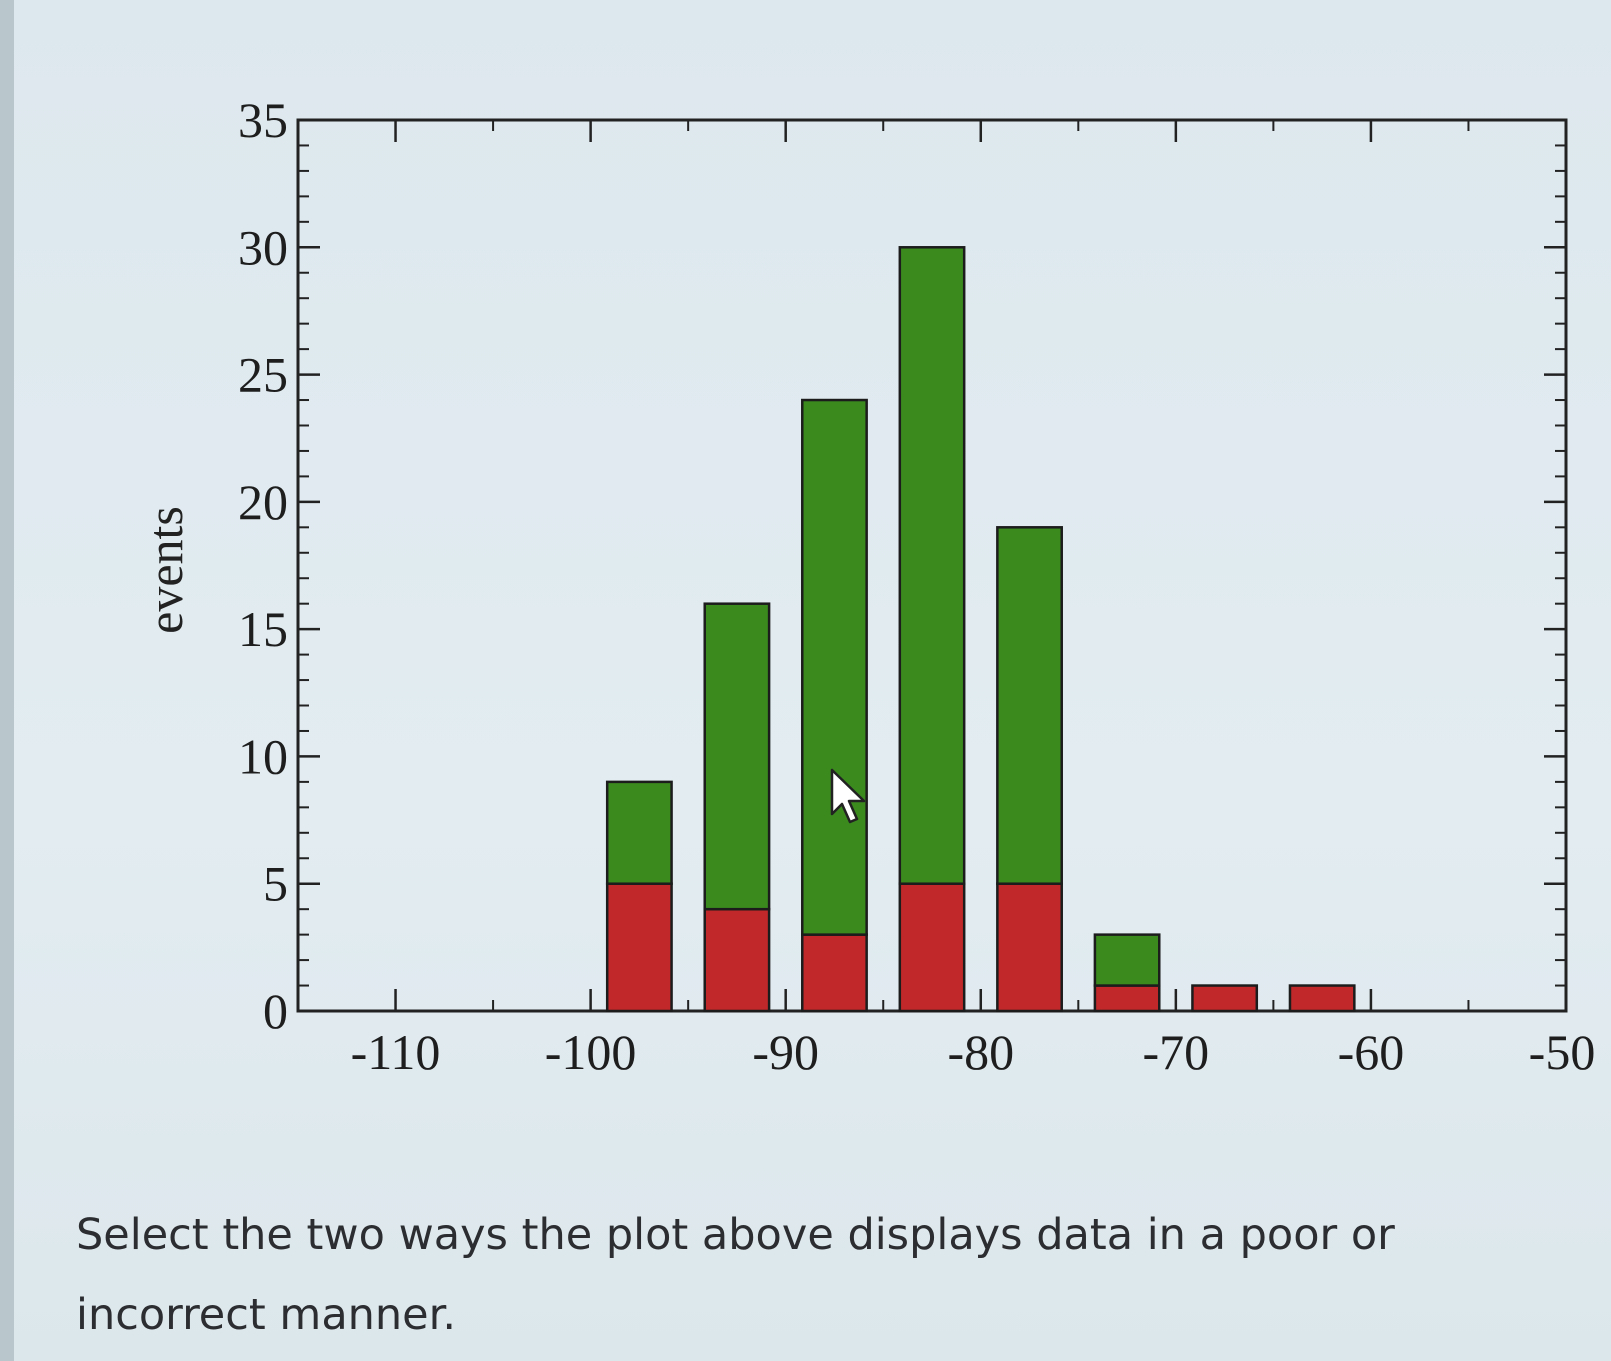 The image size is (1611, 1361). What do you see at coordinates (263, 629) in the screenshot?
I see `y-tick-label-3: 15` at bounding box center [263, 629].